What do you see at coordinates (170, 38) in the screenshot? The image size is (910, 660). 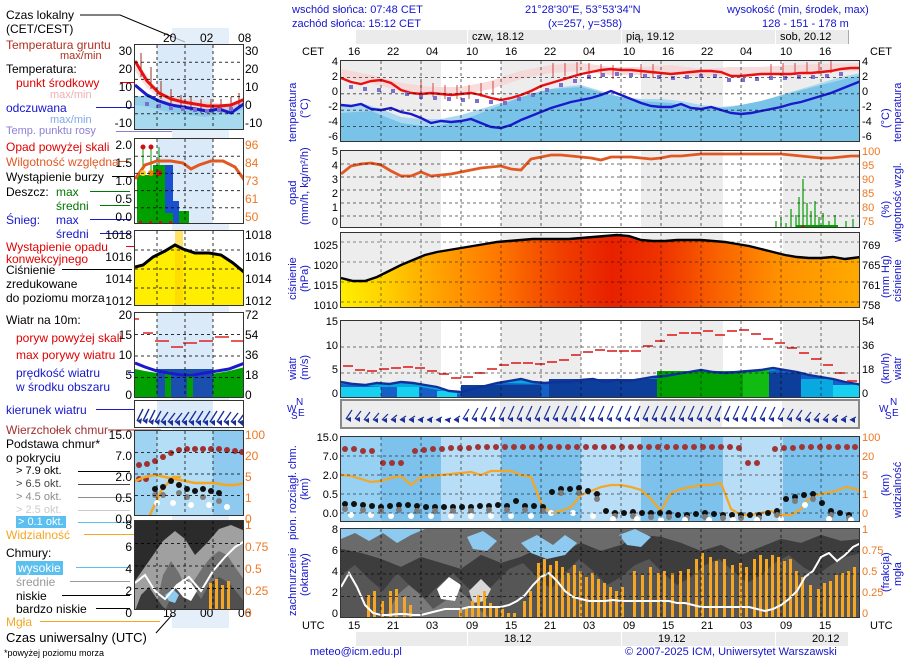 I see `mini-hour-20: 20` at bounding box center [170, 38].